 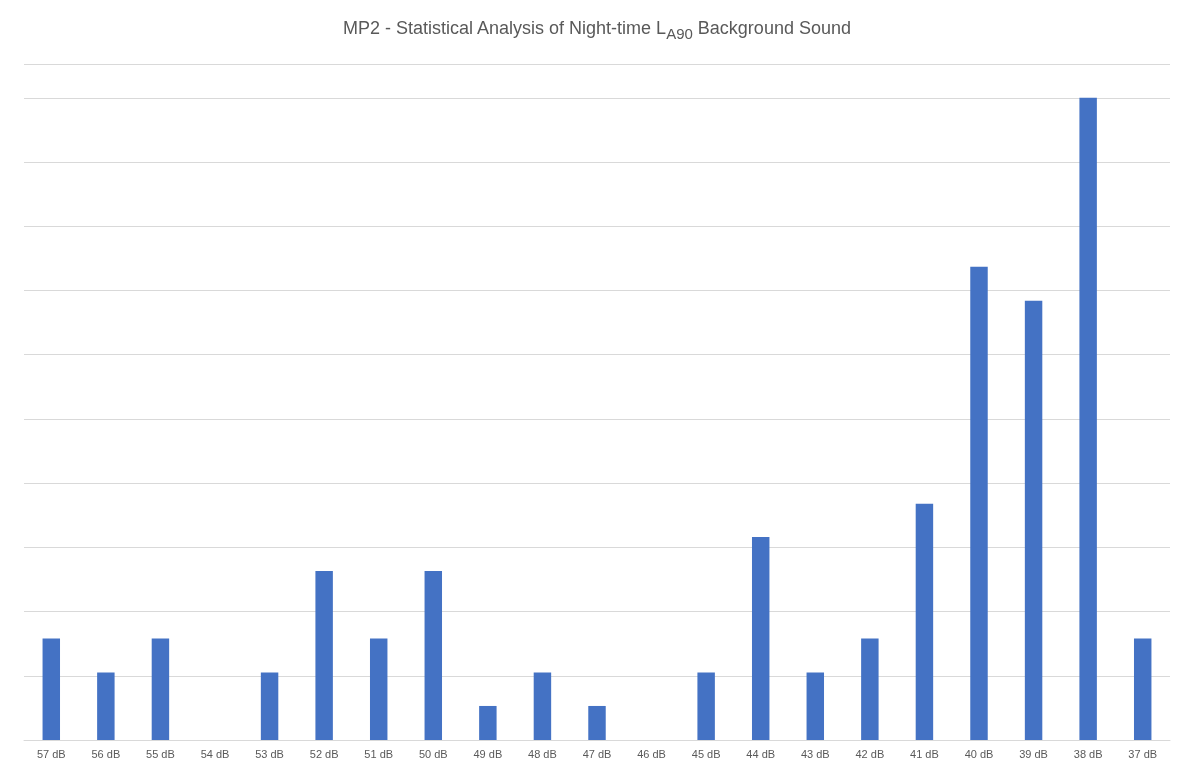 What do you see at coordinates (160, 753) in the screenshot?
I see `x-tick-label: 55 dB` at bounding box center [160, 753].